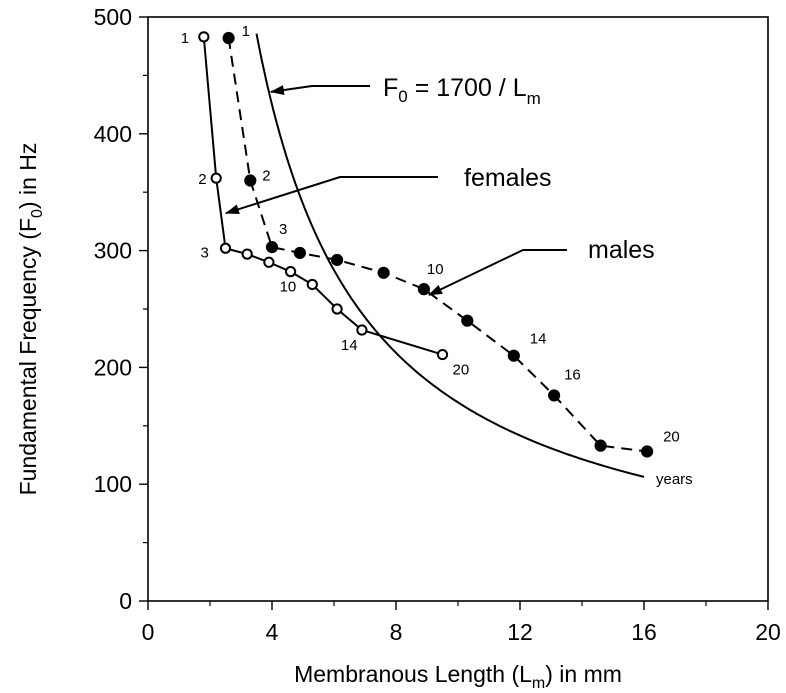 The height and width of the screenshot is (693, 786). Describe the element at coordinates (538, 339) in the screenshot. I see `age-label-males: 14` at that location.